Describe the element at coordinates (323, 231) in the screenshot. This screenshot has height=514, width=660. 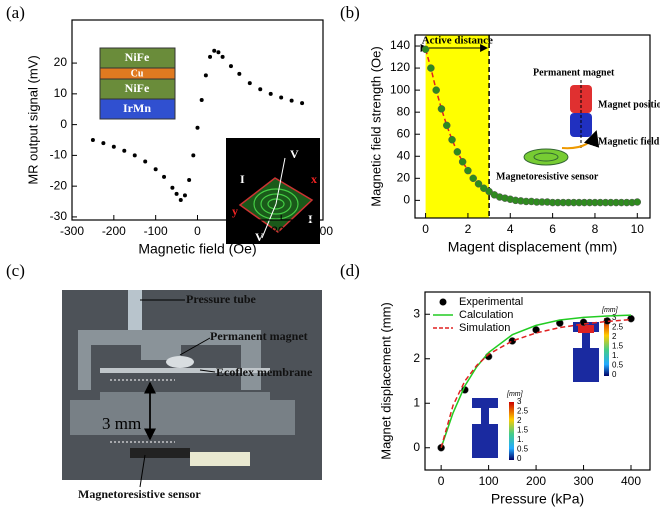
I see `x-tick-label: 300` at that location.